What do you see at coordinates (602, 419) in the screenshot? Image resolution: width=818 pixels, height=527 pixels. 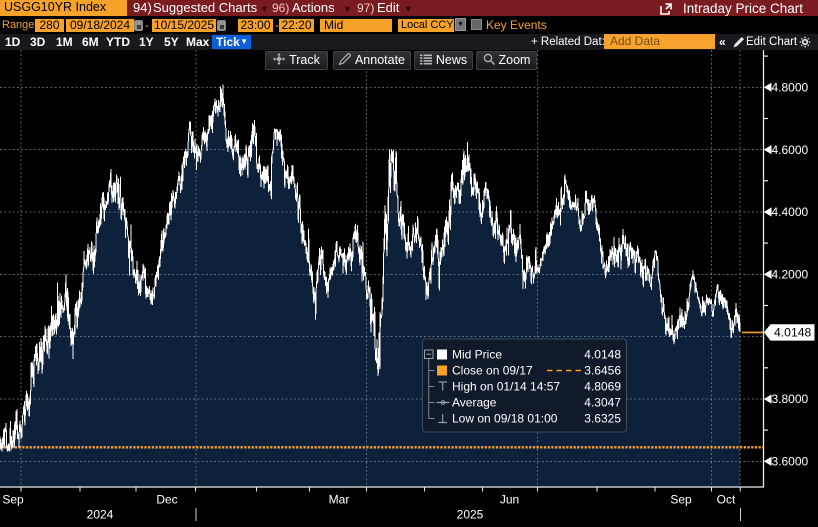 I see `svg-text: 3.6325` at bounding box center [602, 419].